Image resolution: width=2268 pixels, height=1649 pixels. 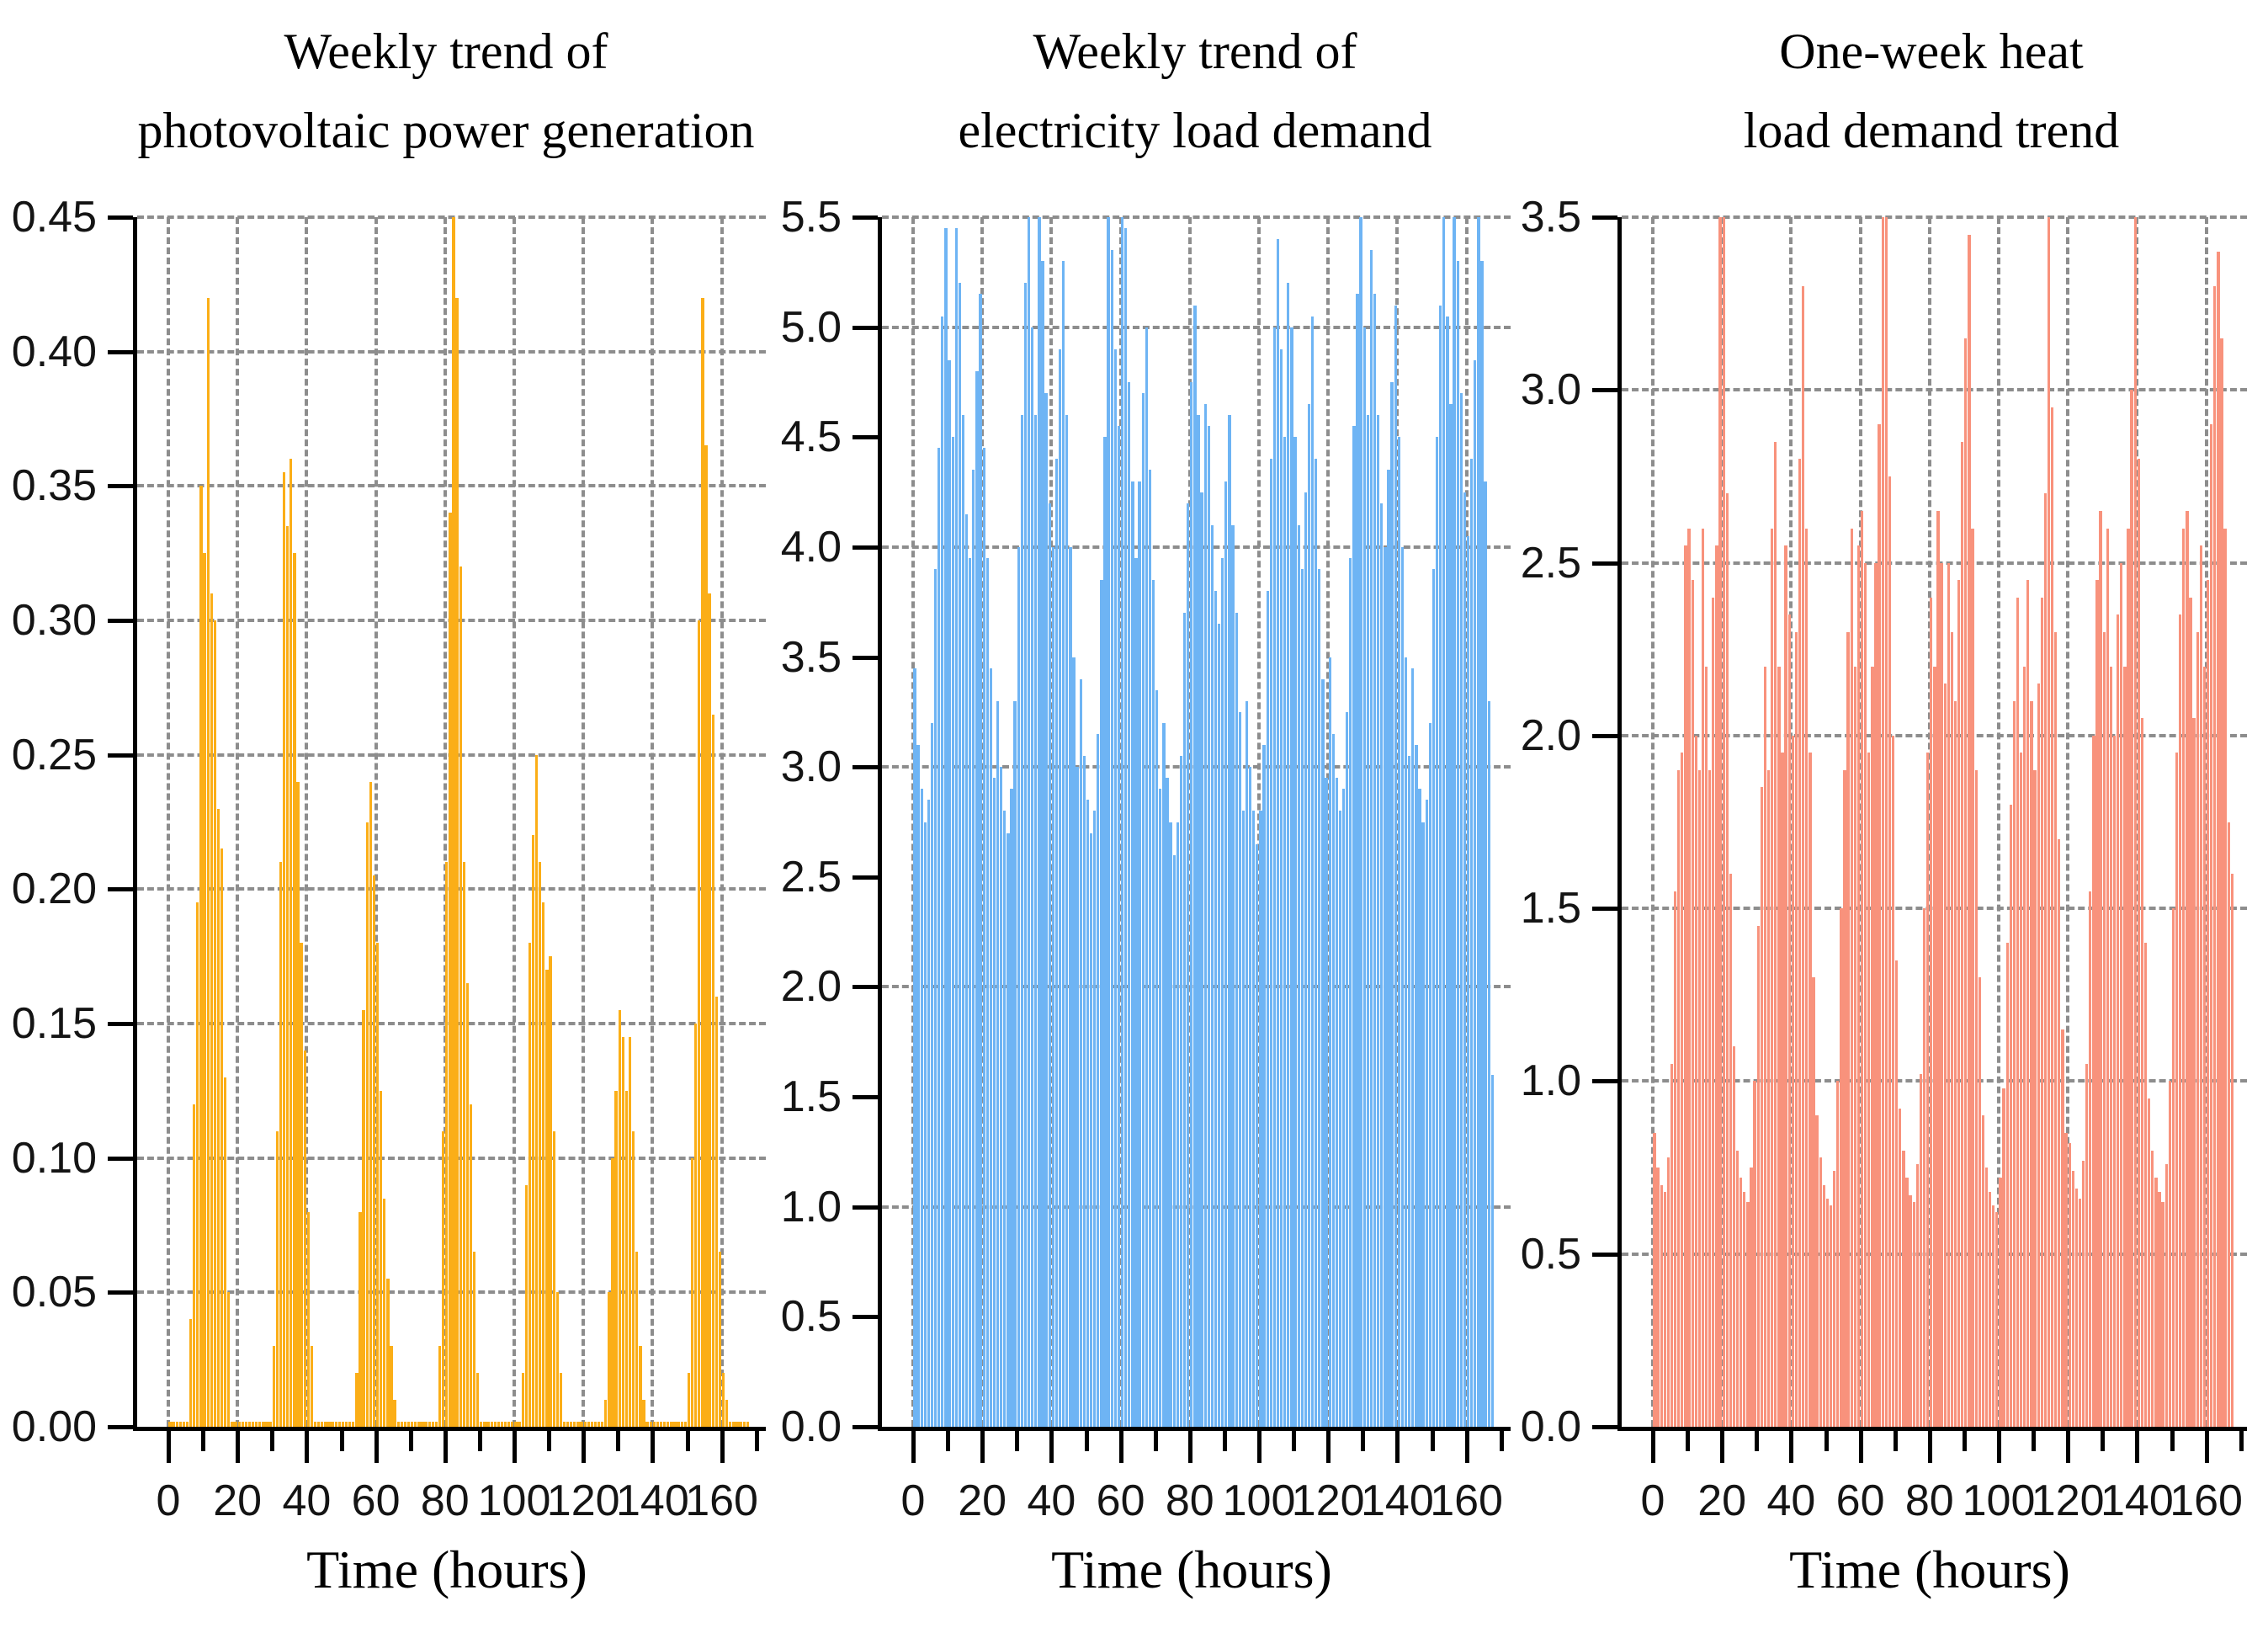 What do you see at coordinates (1791, 1501) in the screenshot?
I see `x-tick-label: 40` at bounding box center [1791, 1501].